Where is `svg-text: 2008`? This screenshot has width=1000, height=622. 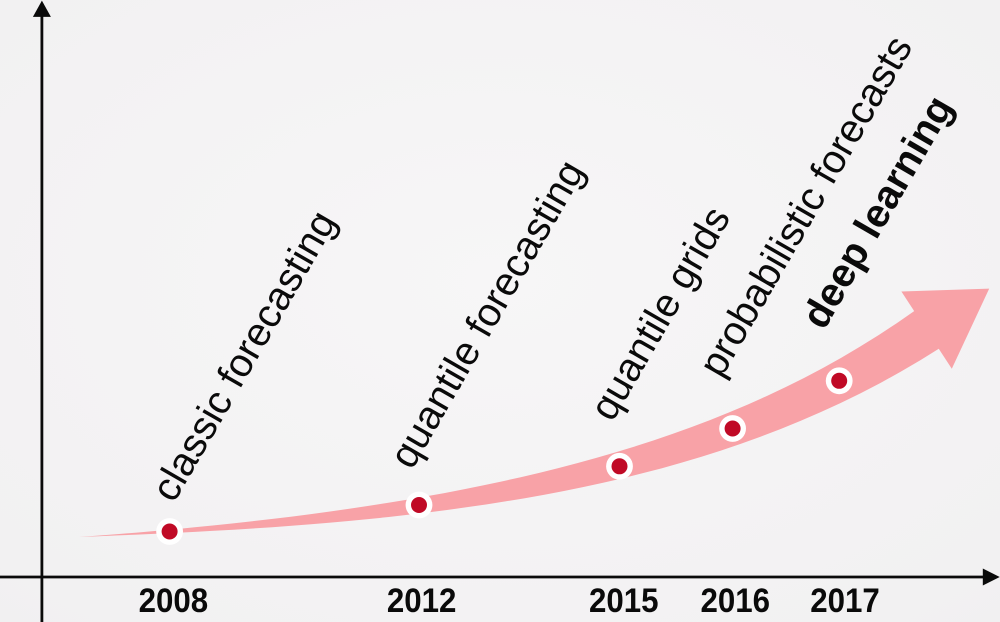
svg-text: 2008 is located at coordinates (174, 600).